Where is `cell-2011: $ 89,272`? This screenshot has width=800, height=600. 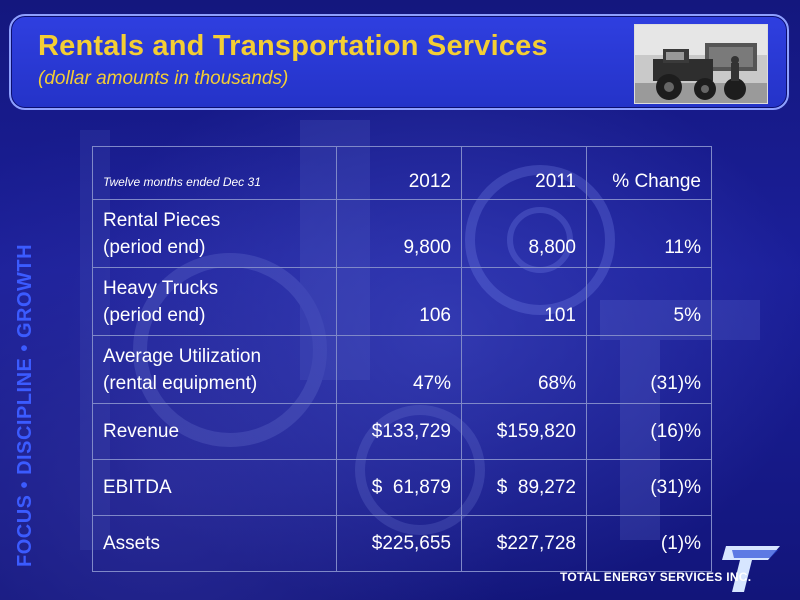 cell-2011: $ 89,272 is located at coordinates (524, 487).